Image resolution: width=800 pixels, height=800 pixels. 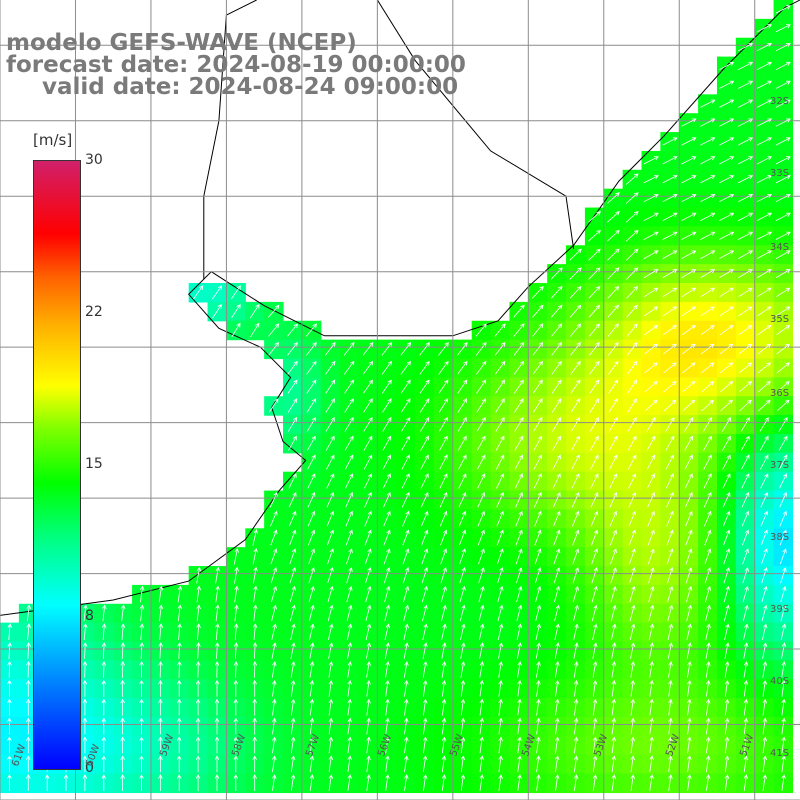 I want to click on colorbar-tick-15: 15, so click(x=94, y=464).